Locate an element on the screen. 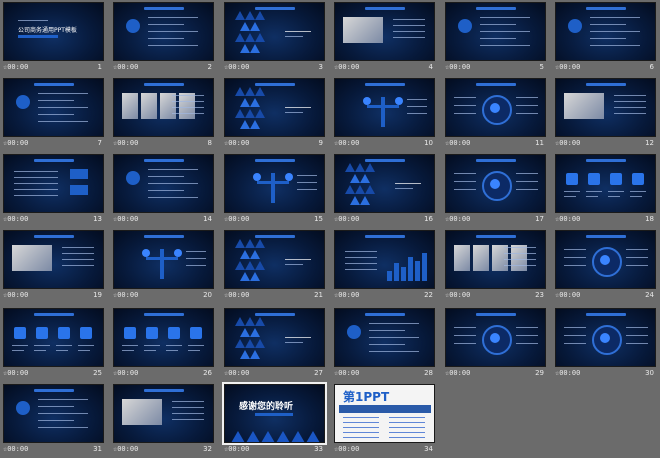 The height and width of the screenshot is (458, 660). slide-thumbnail-7: ☆00:00 7 is located at coordinates (53, 115).